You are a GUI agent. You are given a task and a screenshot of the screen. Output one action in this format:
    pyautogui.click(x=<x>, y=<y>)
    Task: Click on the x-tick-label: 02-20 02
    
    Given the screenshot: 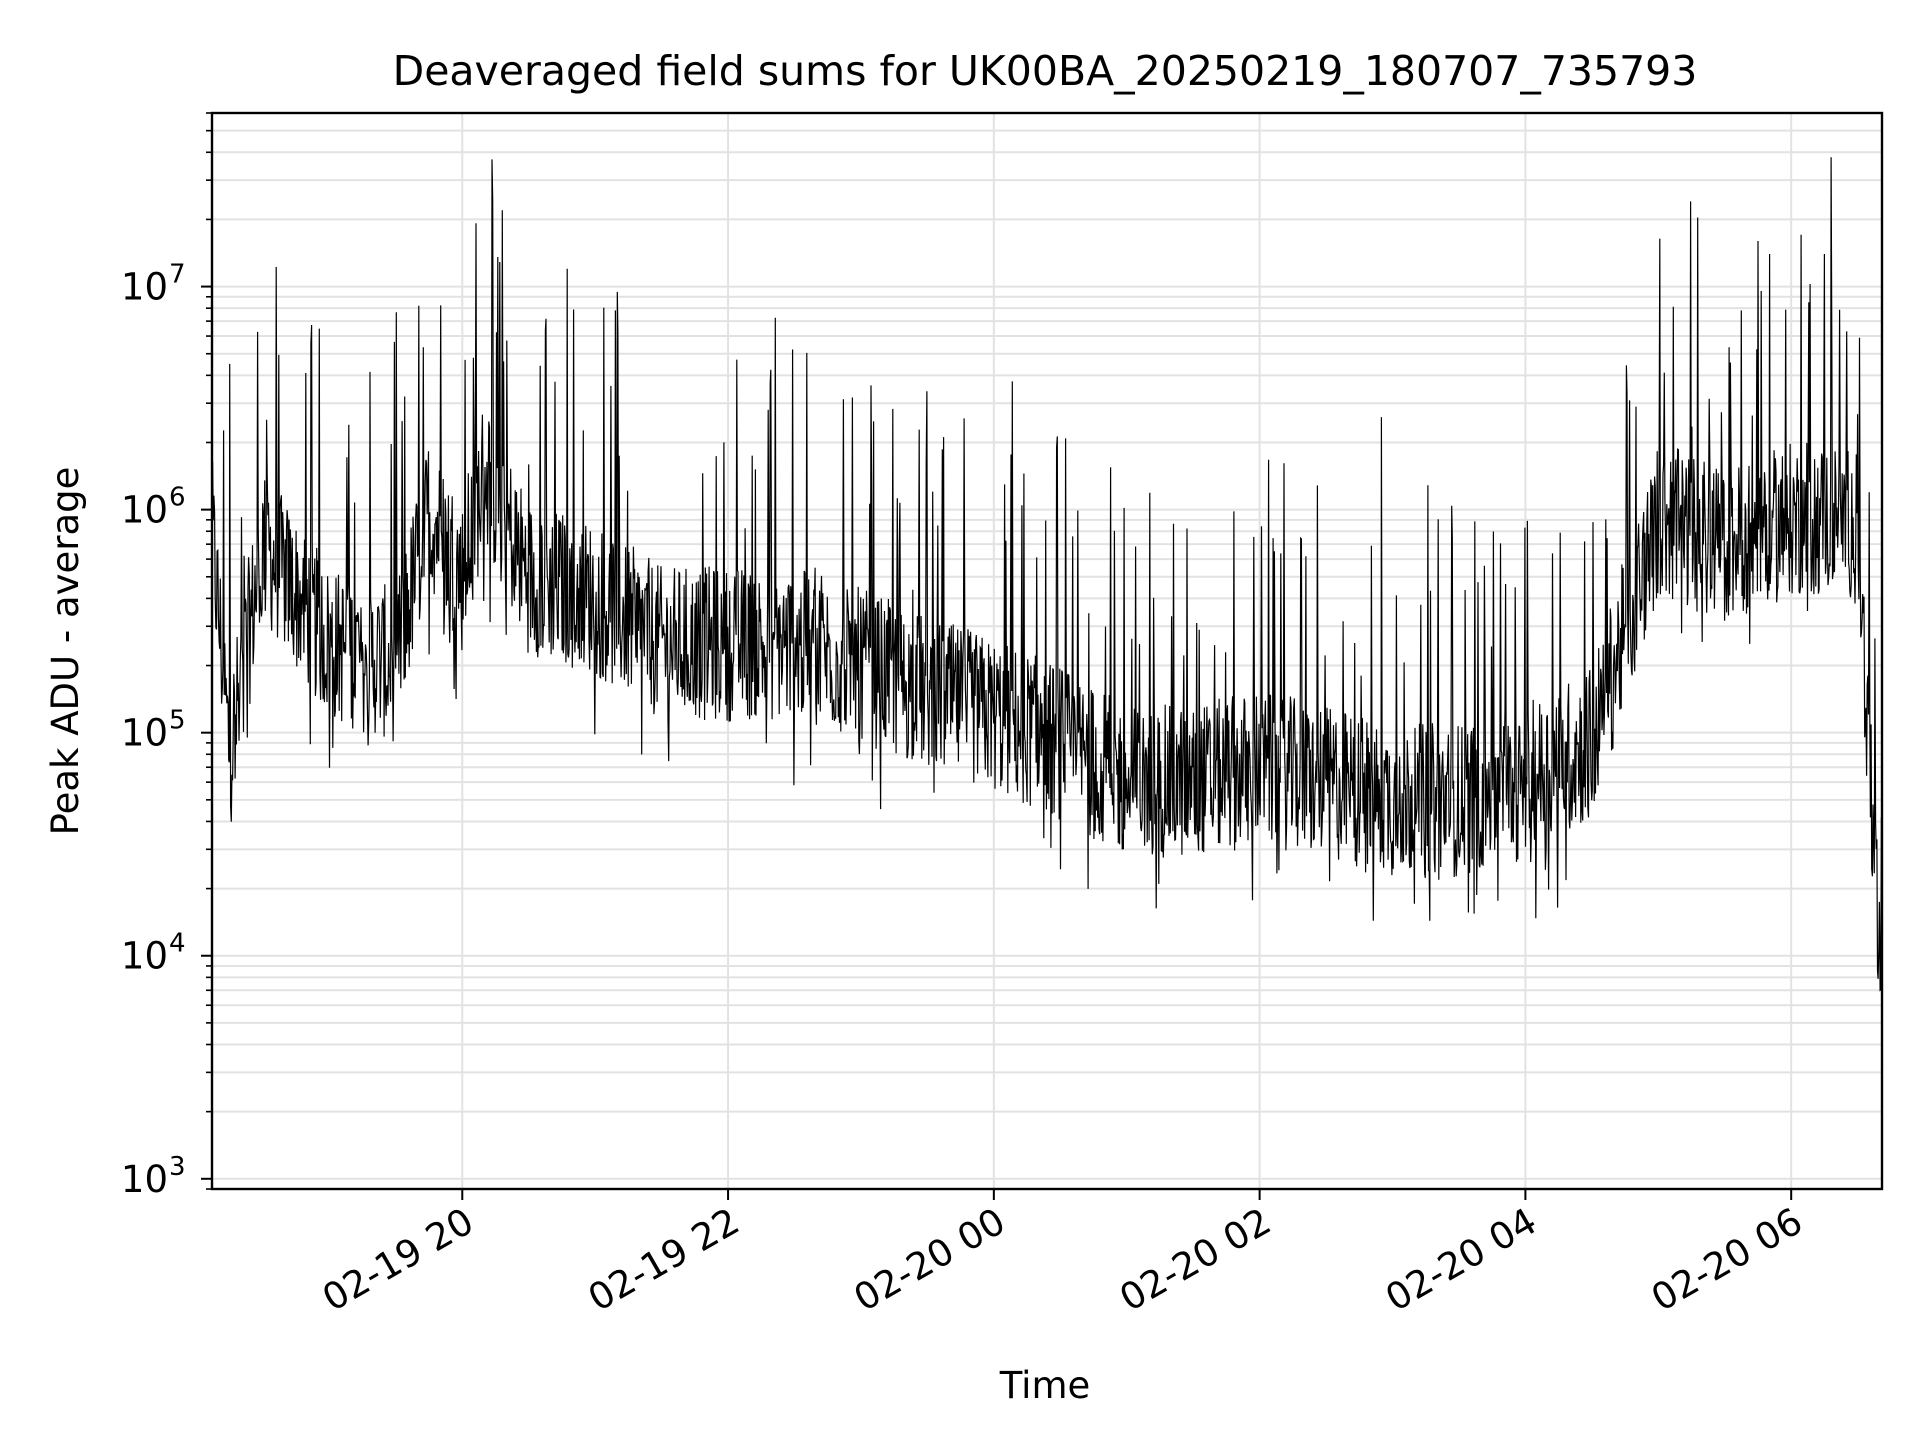 What is the action you would take?
    pyautogui.click(x=1196, y=1260)
    